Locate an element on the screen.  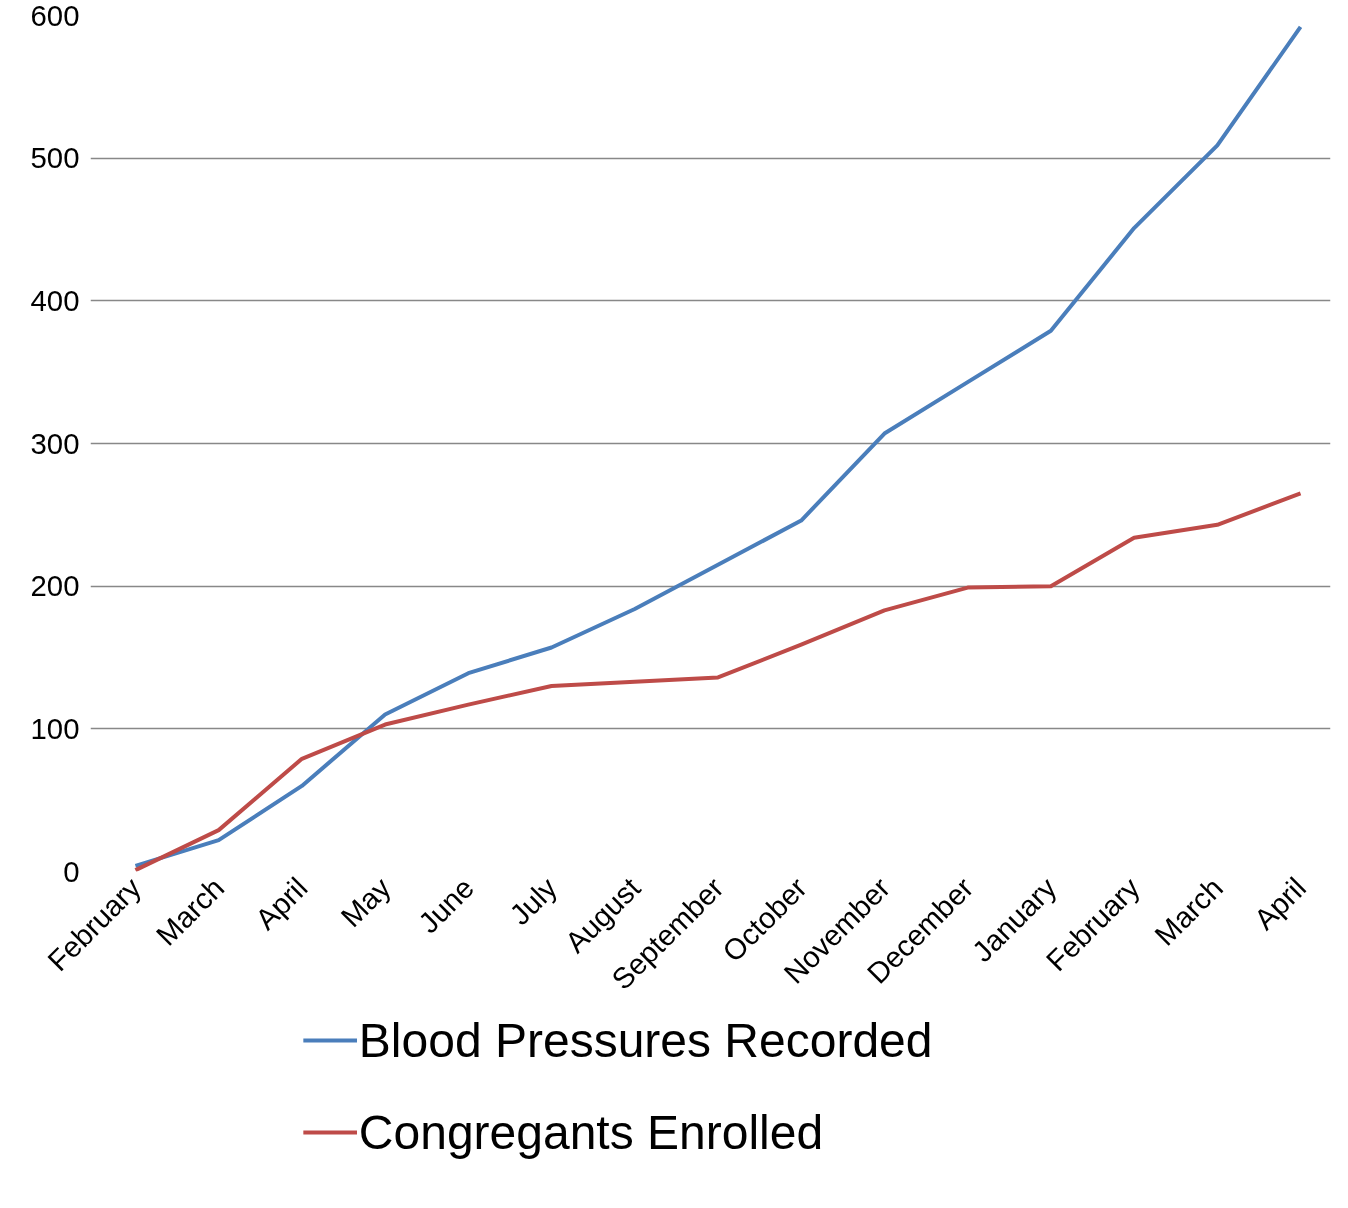
y-tick-label: 200 is located at coordinates (55, 586).